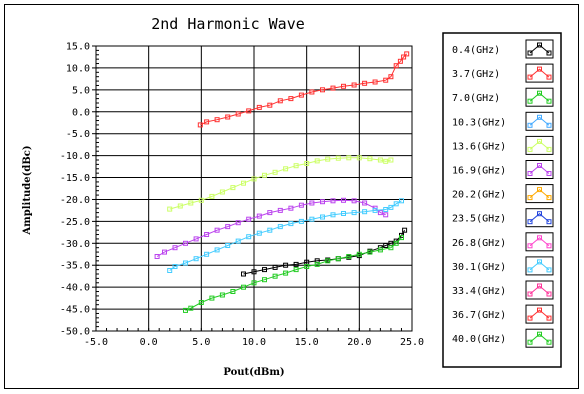 The image size is (584, 394). I want to click on legend-item: 10.3(GHz), so click(503, 121).